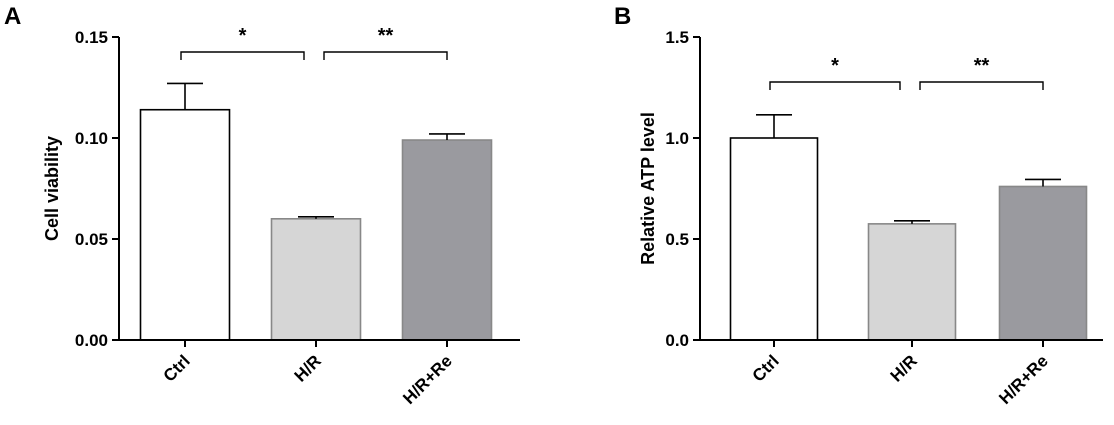 The width and height of the screenshot is (1114, 425). What do you see at coordinates (91, 239) in the screenshot?
I see `y-tick-label: 0.05` at bounding box center [91, 239].